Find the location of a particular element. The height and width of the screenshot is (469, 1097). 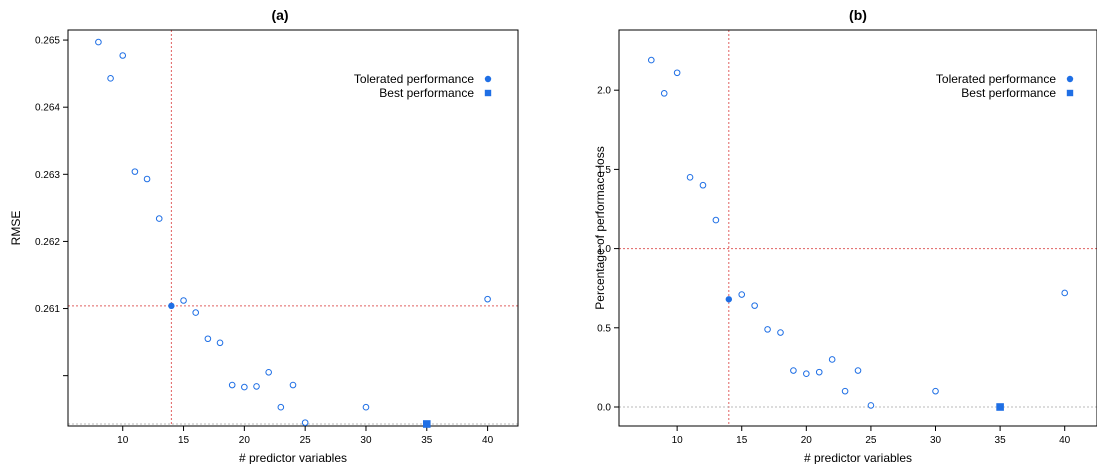

y-tick-label: 0.263 is located at coordinates (47, 175).